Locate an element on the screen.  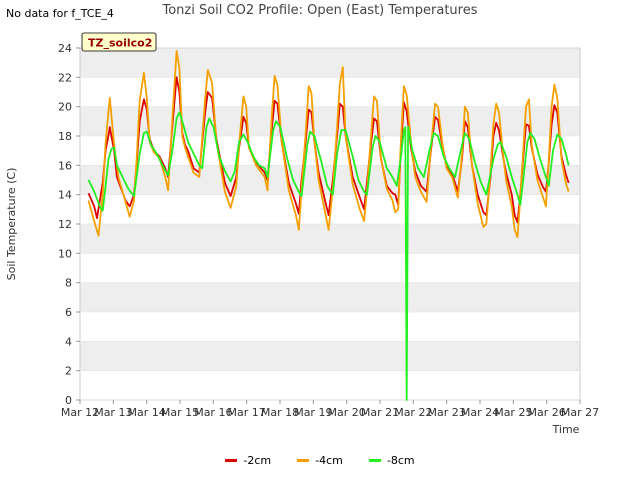
y-tick-label: 8 is located at coordinates (68, 283).